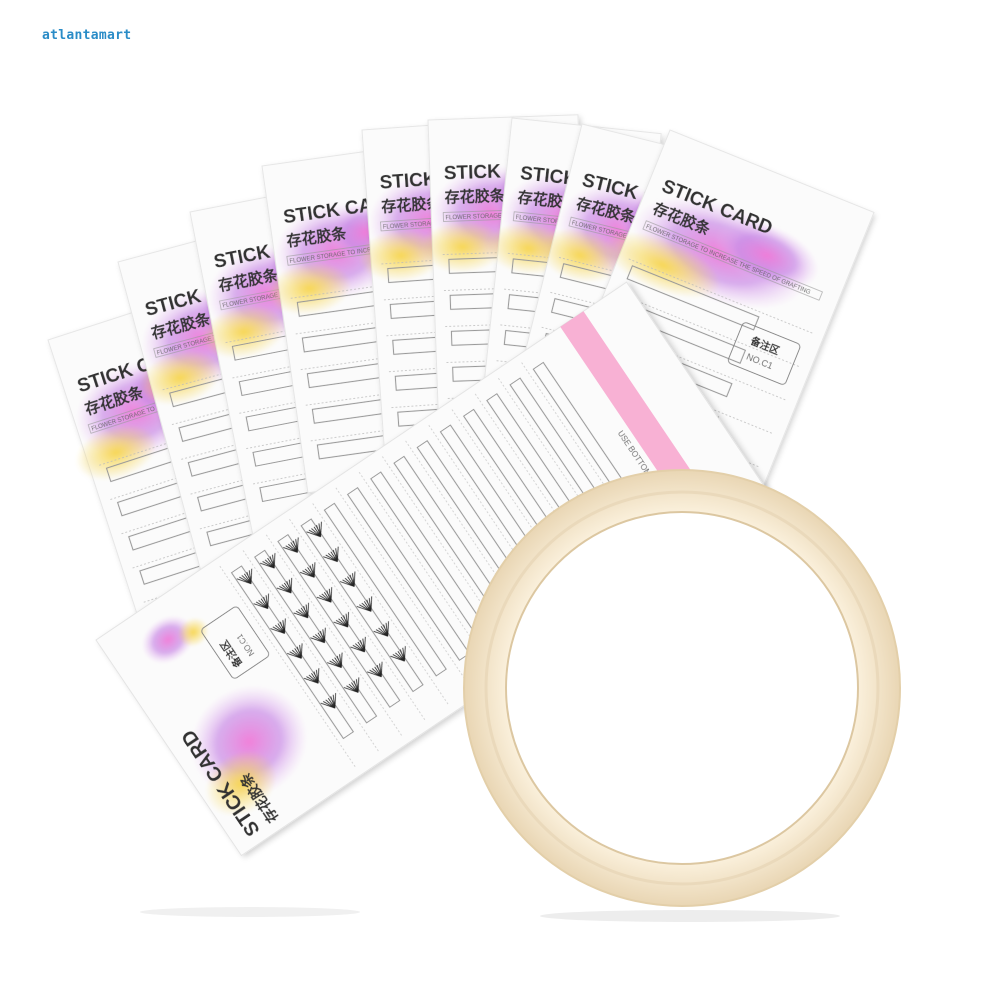  Describe the element at coordinates (250, 912) in the screenshot. I see `card-shadow` at that location.